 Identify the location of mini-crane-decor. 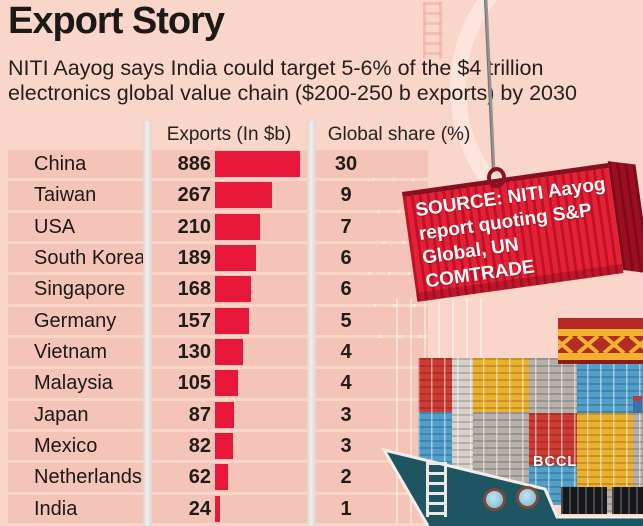
(637, 404).